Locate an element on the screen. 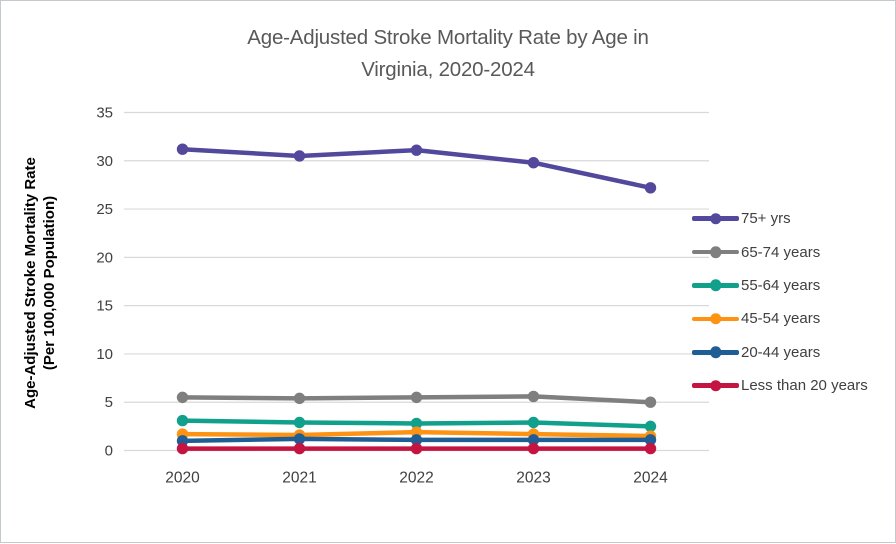 The width and height of the screenshot is (896, 544). x-tick-label: 2022 is located at coordinates (416, 478).